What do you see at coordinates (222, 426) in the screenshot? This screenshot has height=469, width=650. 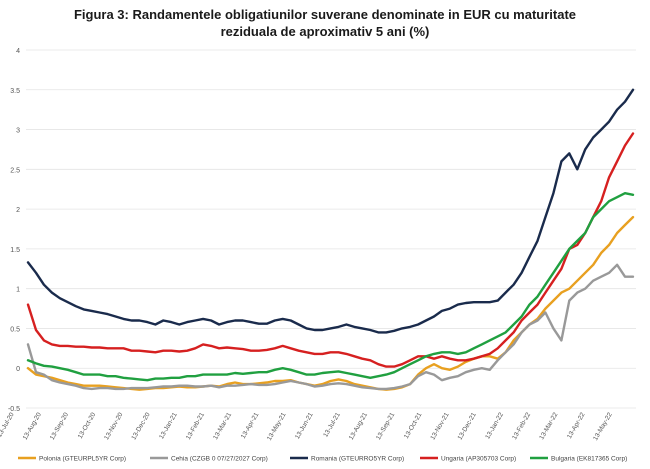 I see `x-tick-label: 13-Mar-21` at bounding box center [222, 426].